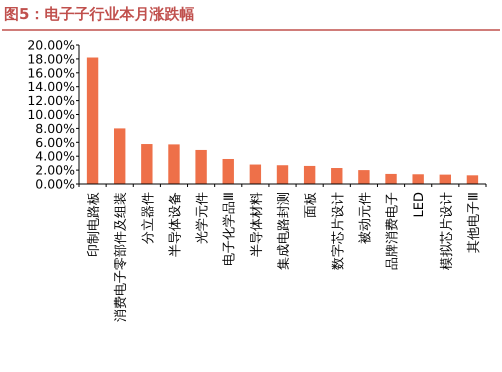 The width and height of the screenshot is (502, 372). What do you see at coordinates (121, 257) in the screenshot?
I see `x-tick-label: 消费电子零部件及组装` at bounding box center [121, 257].